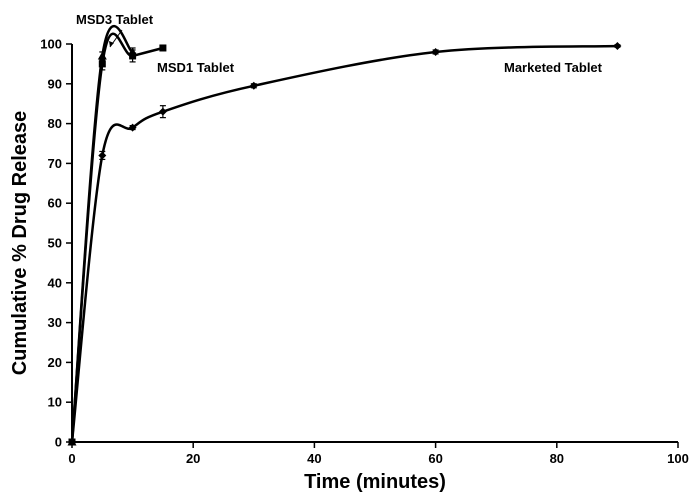 This screenshot has height=496, width=694. I want to click on y-tick-label: 30, so click(55, 322).